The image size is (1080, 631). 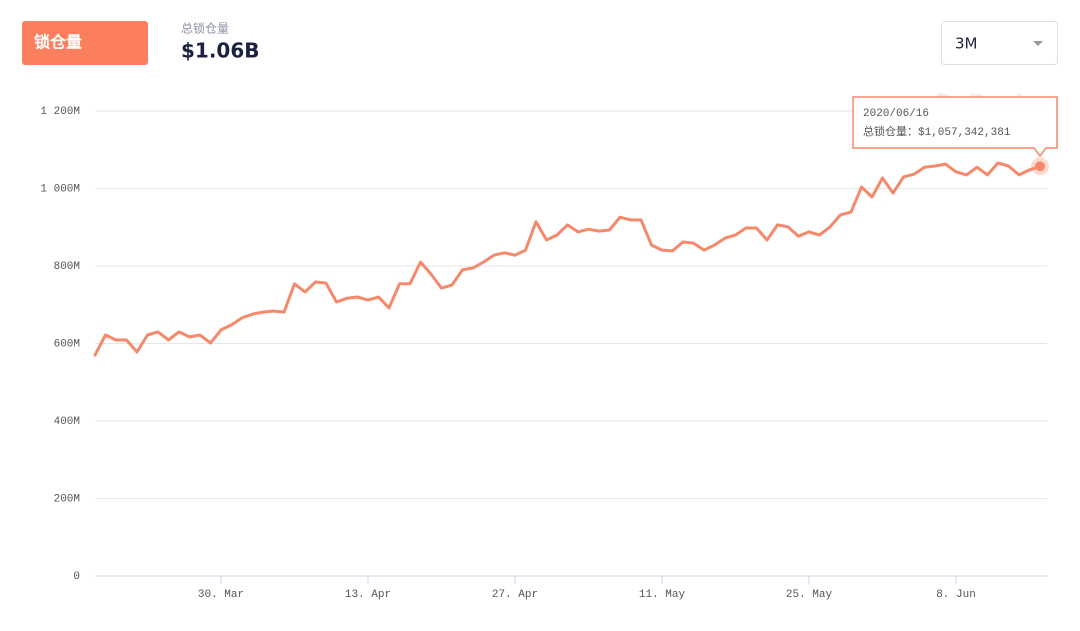 I want to click on x-tick-label: 13. Apr, so click(x=368, y=595).